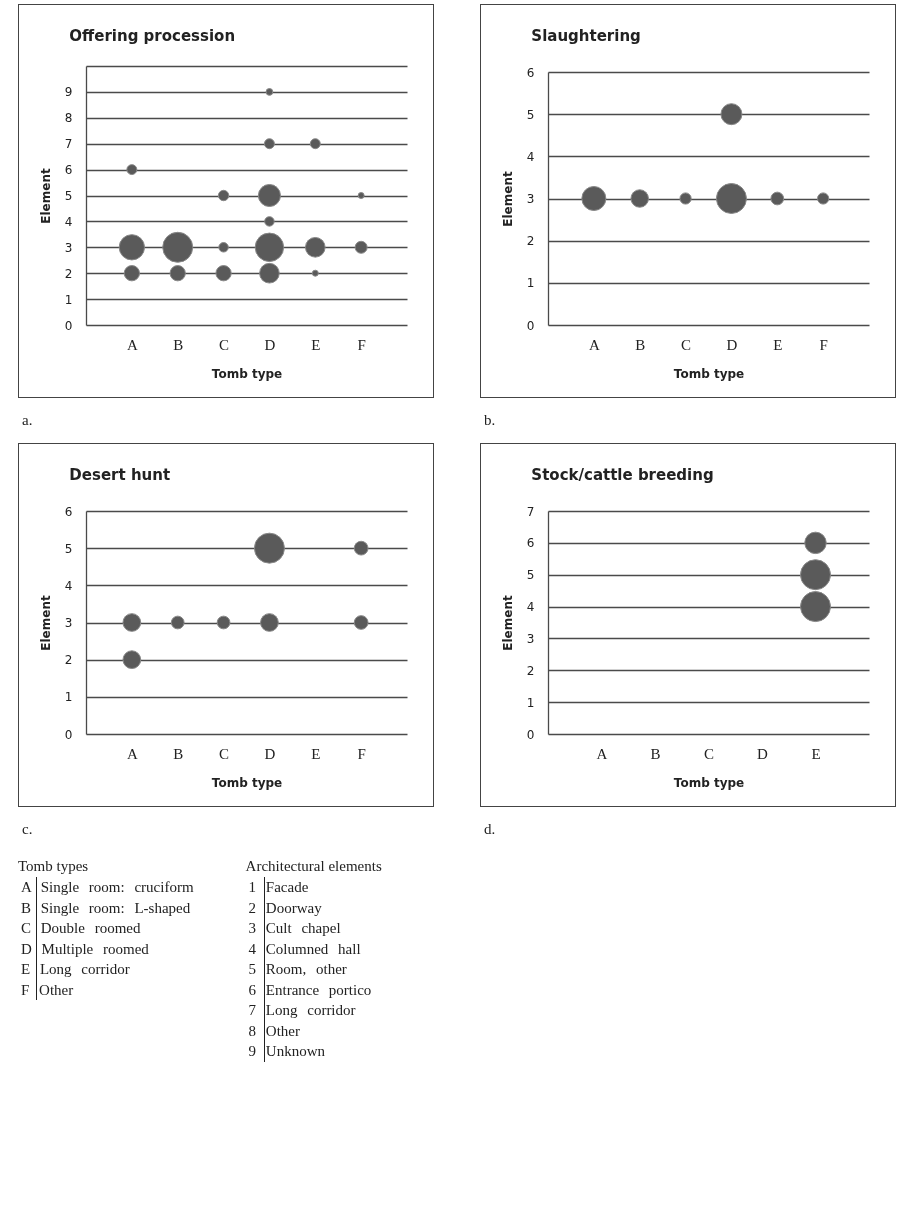 This screenshot has width=903, height=1210. What do you see at coordinates (313, 866) in the screenshot?
I see `text: Architectural elements` at bounding box center [313, 866].